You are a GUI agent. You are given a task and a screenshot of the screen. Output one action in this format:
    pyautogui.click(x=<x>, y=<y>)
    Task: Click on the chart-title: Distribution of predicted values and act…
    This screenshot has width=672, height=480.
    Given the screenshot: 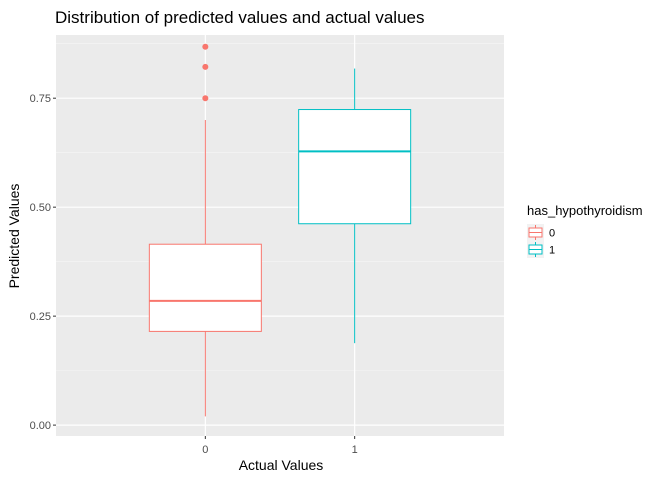 What is the action you would take?
    pyautogui.click(x=240, y=17)
    